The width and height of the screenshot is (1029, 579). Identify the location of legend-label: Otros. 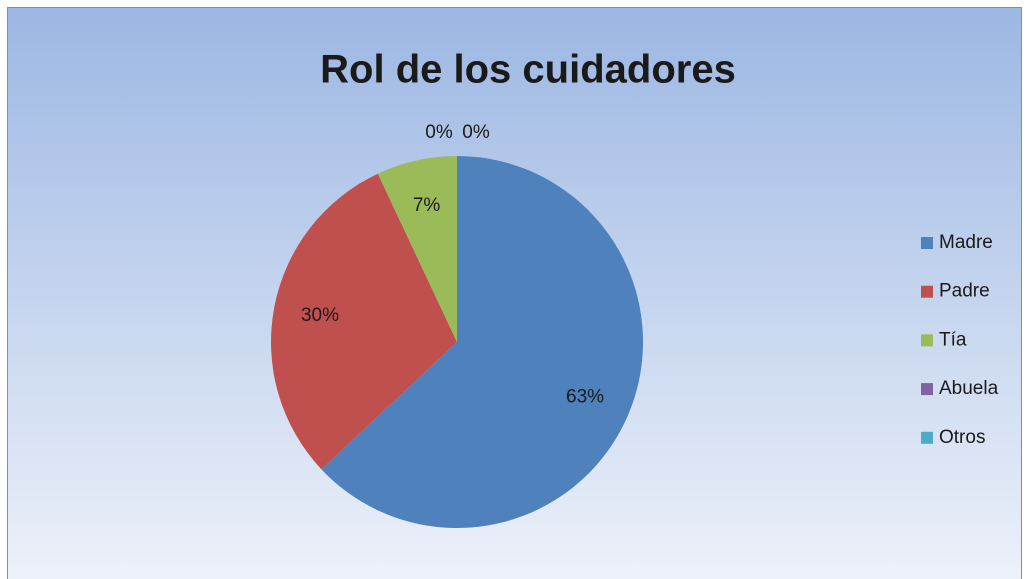
(962, 437).